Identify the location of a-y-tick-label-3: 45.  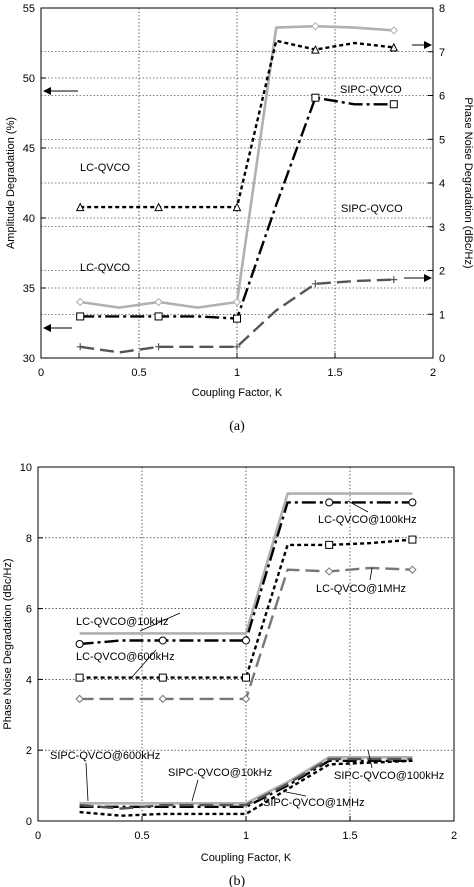
(29, 149).